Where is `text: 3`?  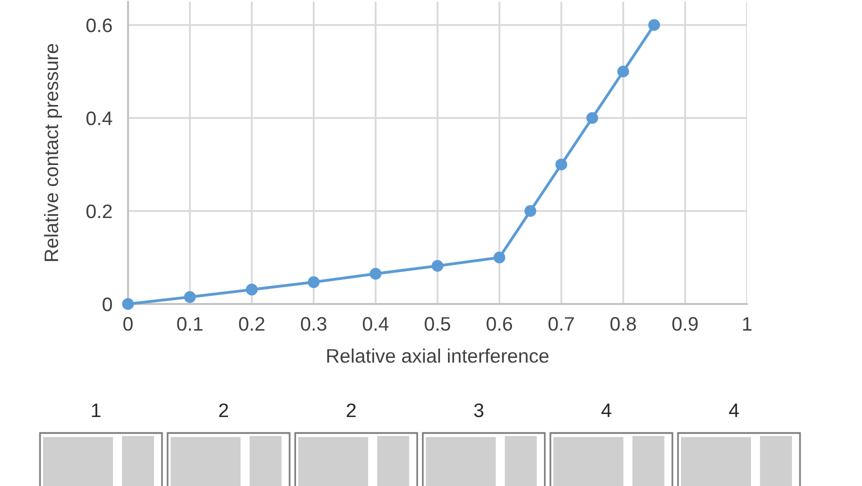
text: 3 is located at coordinates (479, 410).